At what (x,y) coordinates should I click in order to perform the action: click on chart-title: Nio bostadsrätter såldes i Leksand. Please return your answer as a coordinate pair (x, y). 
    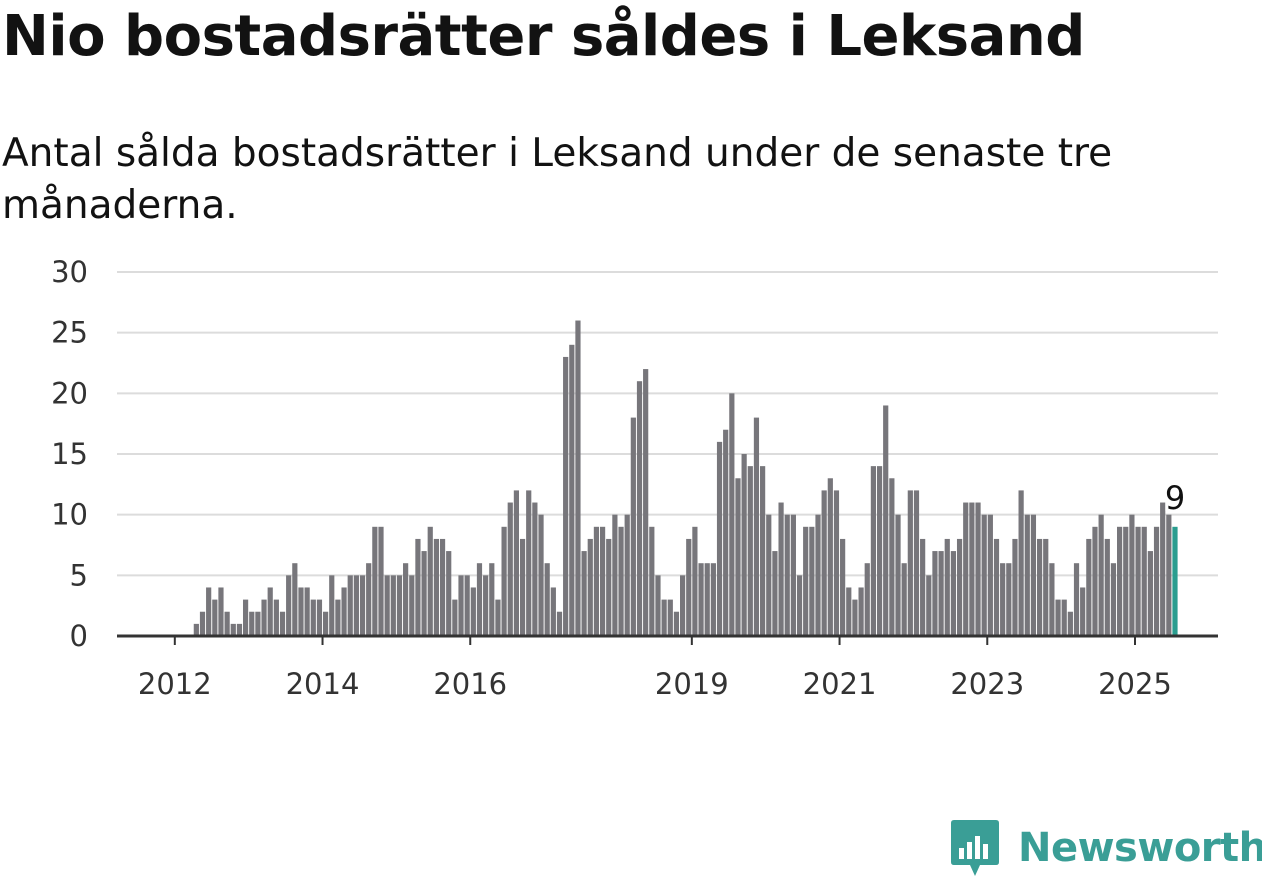
    Looking at the image, I should click on (543, 36).